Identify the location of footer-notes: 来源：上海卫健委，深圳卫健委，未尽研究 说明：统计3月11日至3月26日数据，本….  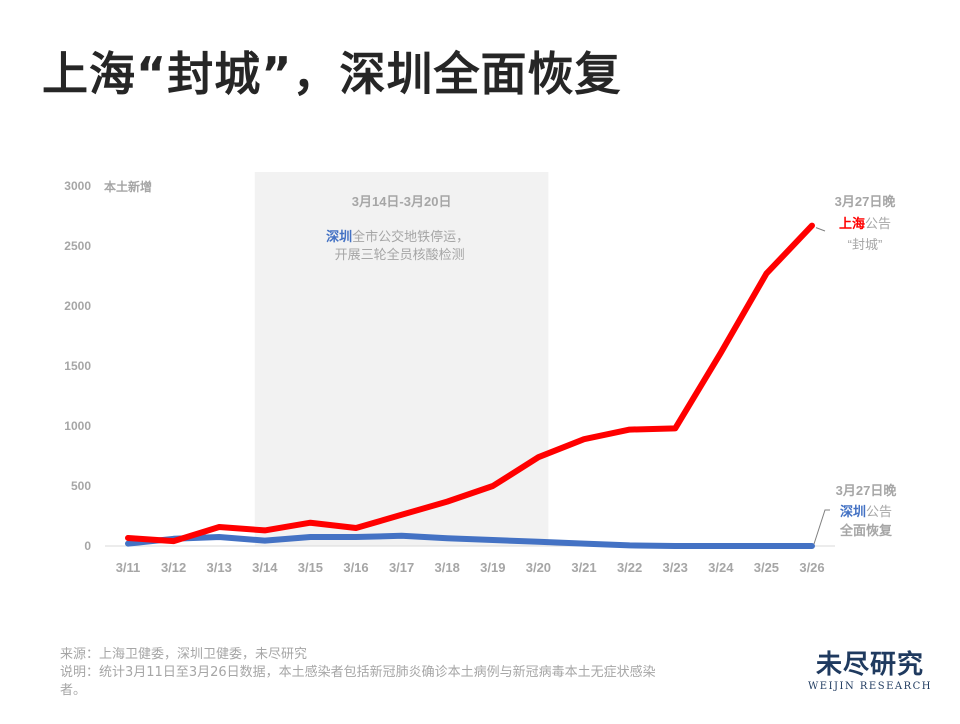
(365, 673).